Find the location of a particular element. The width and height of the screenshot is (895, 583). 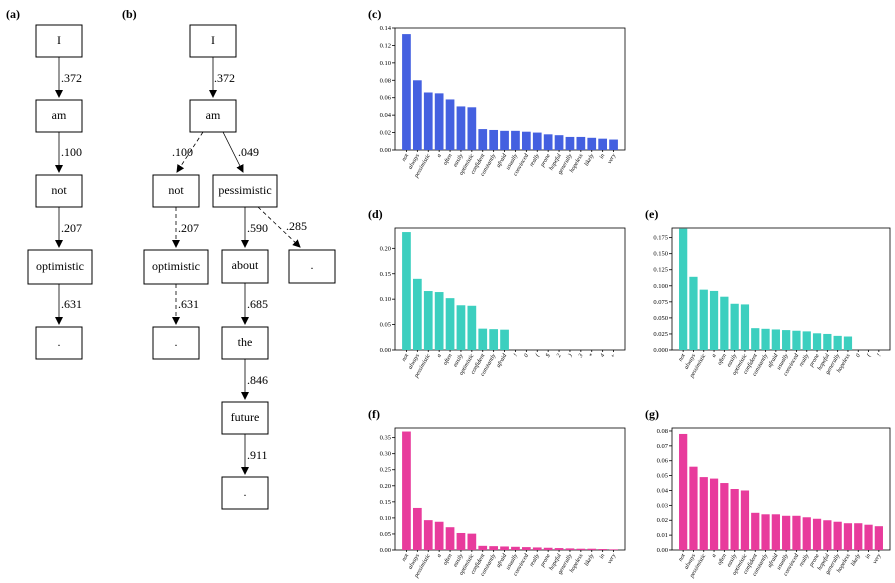

chart-f-xtick-label: a is located at coordinates (439, 556).